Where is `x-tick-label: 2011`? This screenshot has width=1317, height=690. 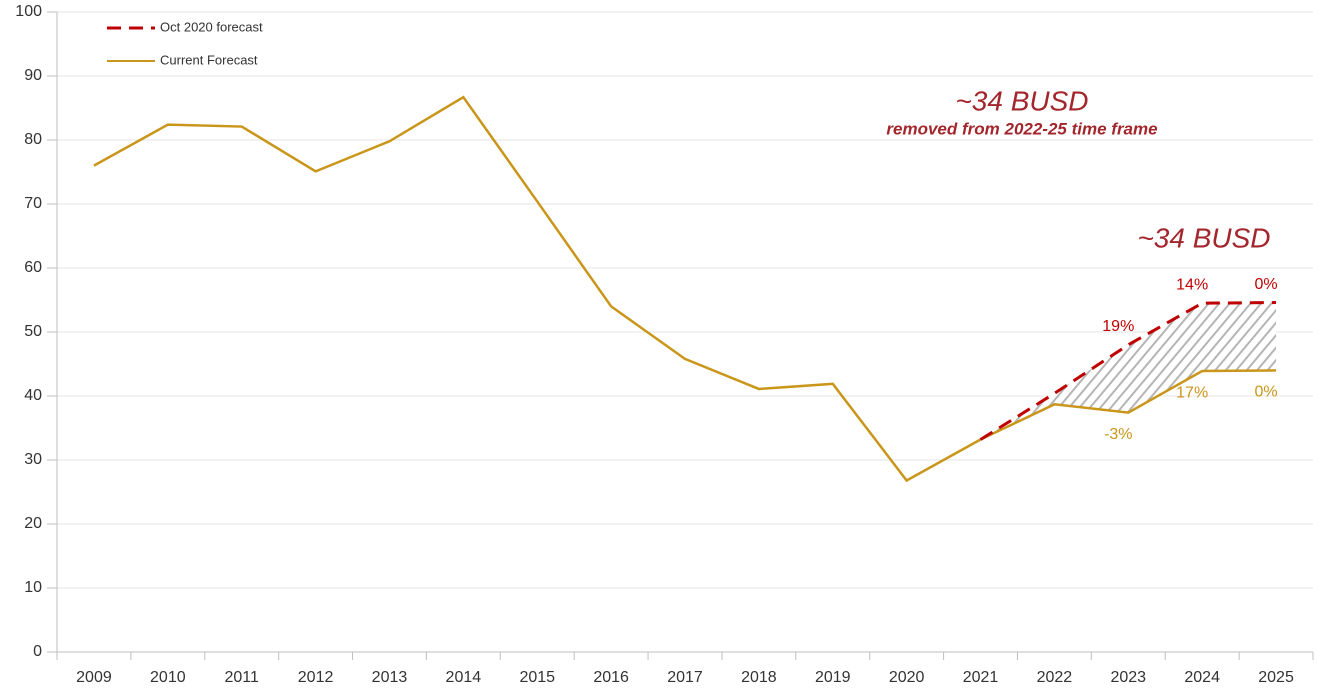 x-tick-label: 2011 is located at coordinates (242, 677).